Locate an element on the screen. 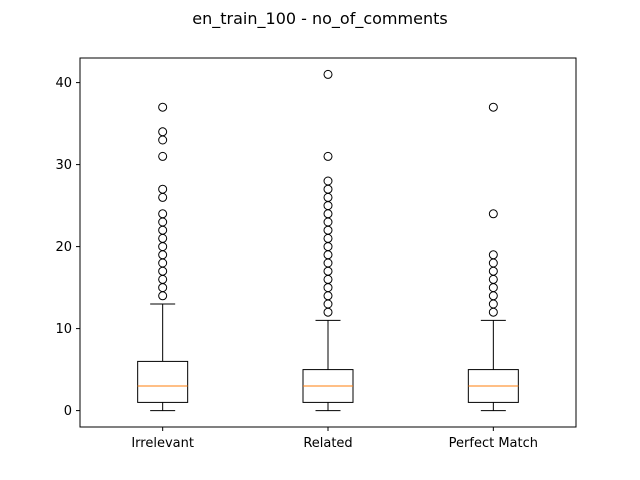  box-group-irrelevant is located at coordinates (163, 257).